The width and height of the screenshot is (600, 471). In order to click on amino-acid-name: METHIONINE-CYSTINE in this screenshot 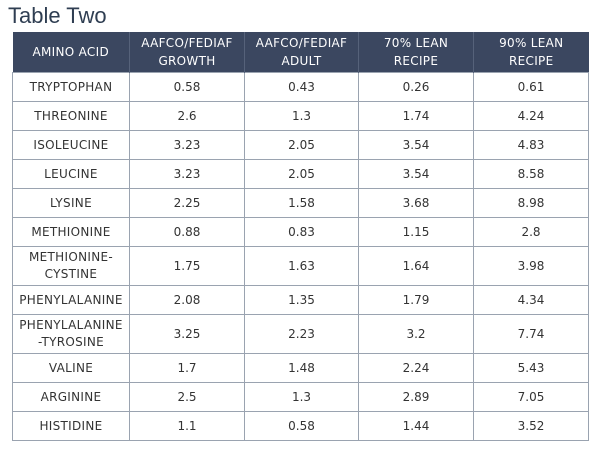, I will do `click(71, 266)`.